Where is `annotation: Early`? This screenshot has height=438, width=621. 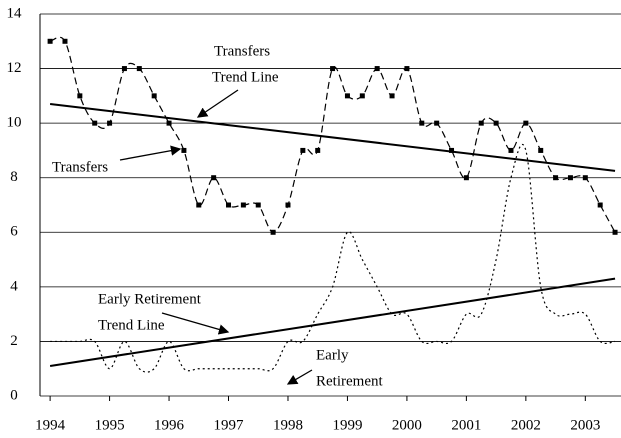 annotation: Early is located at coordinates (332, 355).